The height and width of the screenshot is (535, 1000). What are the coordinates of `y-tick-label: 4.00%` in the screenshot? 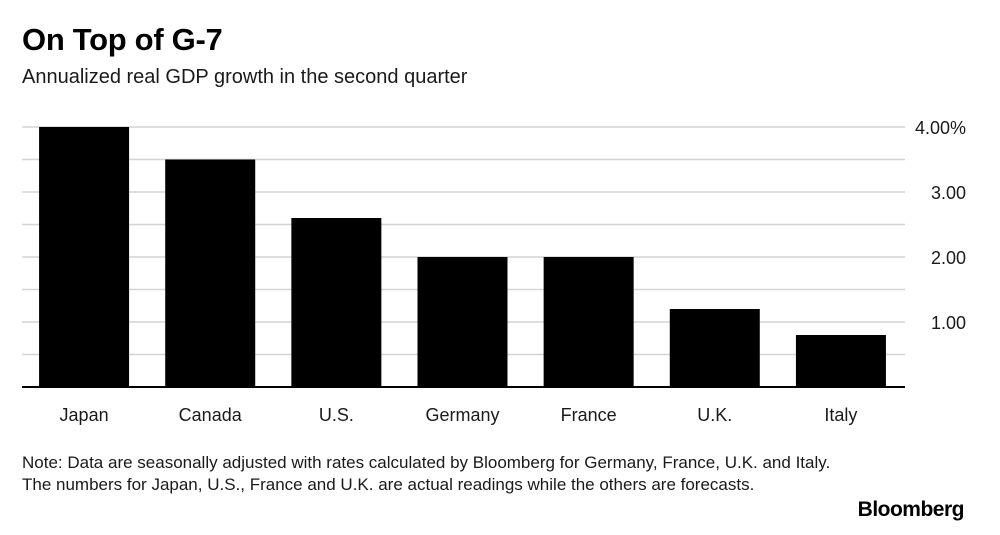 It's located at (940, 128).